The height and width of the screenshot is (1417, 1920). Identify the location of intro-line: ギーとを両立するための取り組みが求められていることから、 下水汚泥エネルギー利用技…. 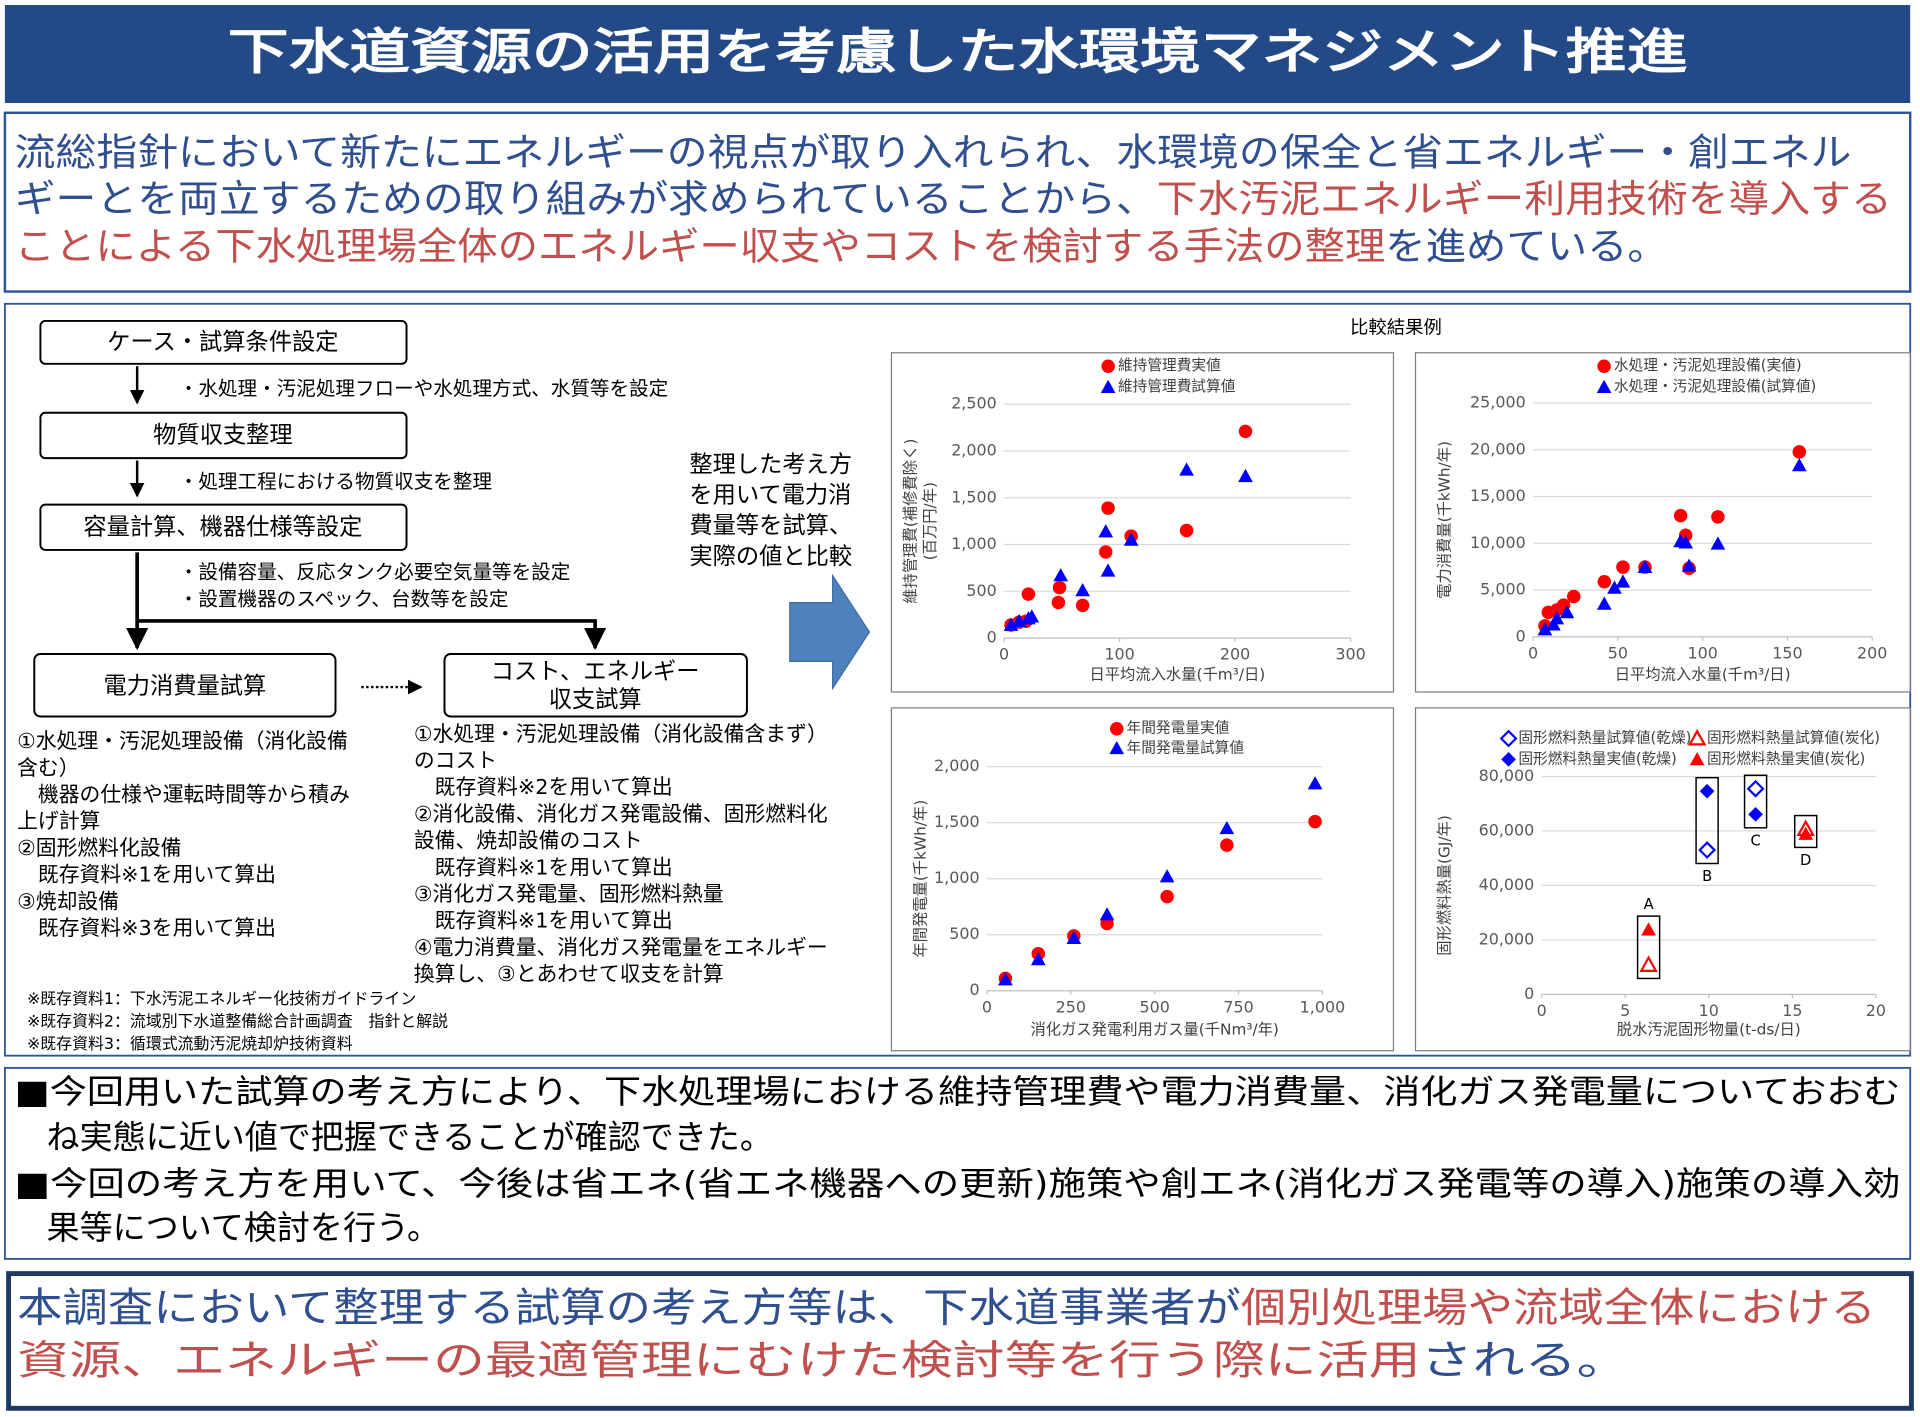
(953, 198).